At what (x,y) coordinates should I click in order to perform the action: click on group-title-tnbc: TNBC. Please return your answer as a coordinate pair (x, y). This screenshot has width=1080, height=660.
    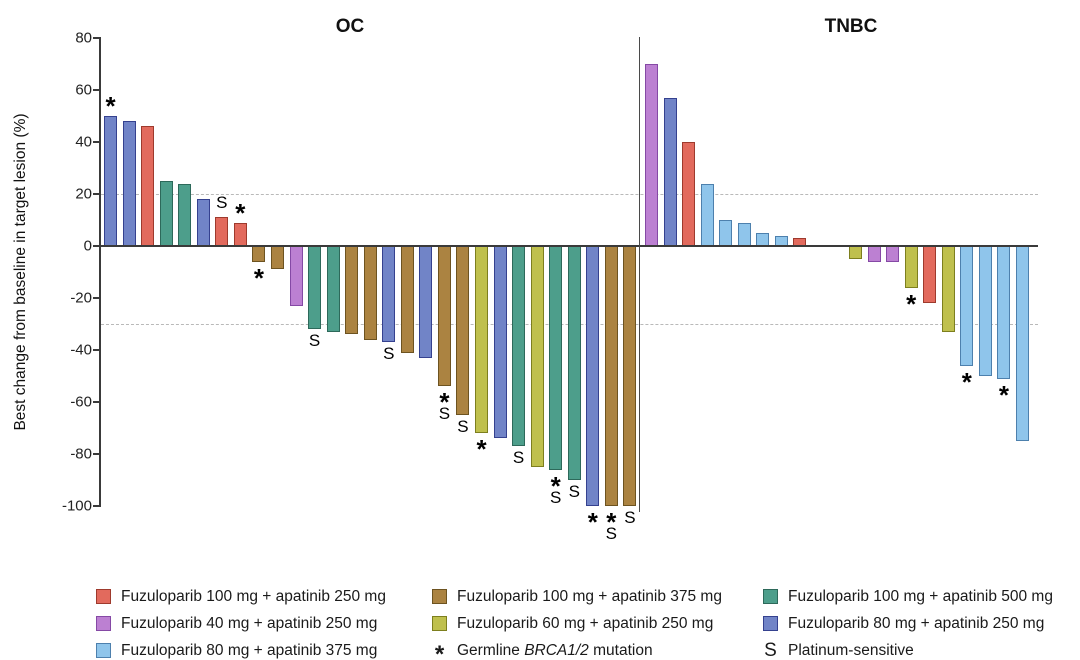
    Looking at the image, I should click on (851, 26).